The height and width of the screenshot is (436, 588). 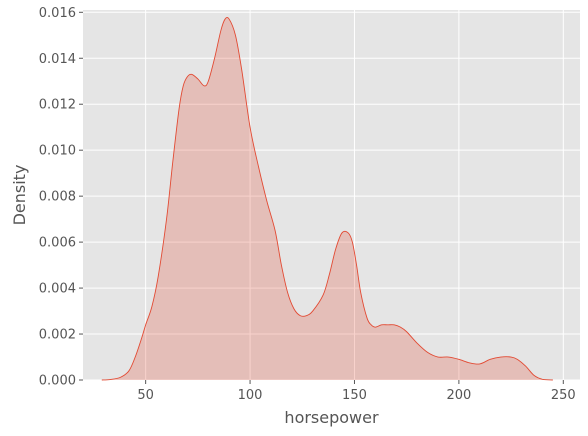 I want to click on y-tick-label: 0.016, so click(x=57, y=13).